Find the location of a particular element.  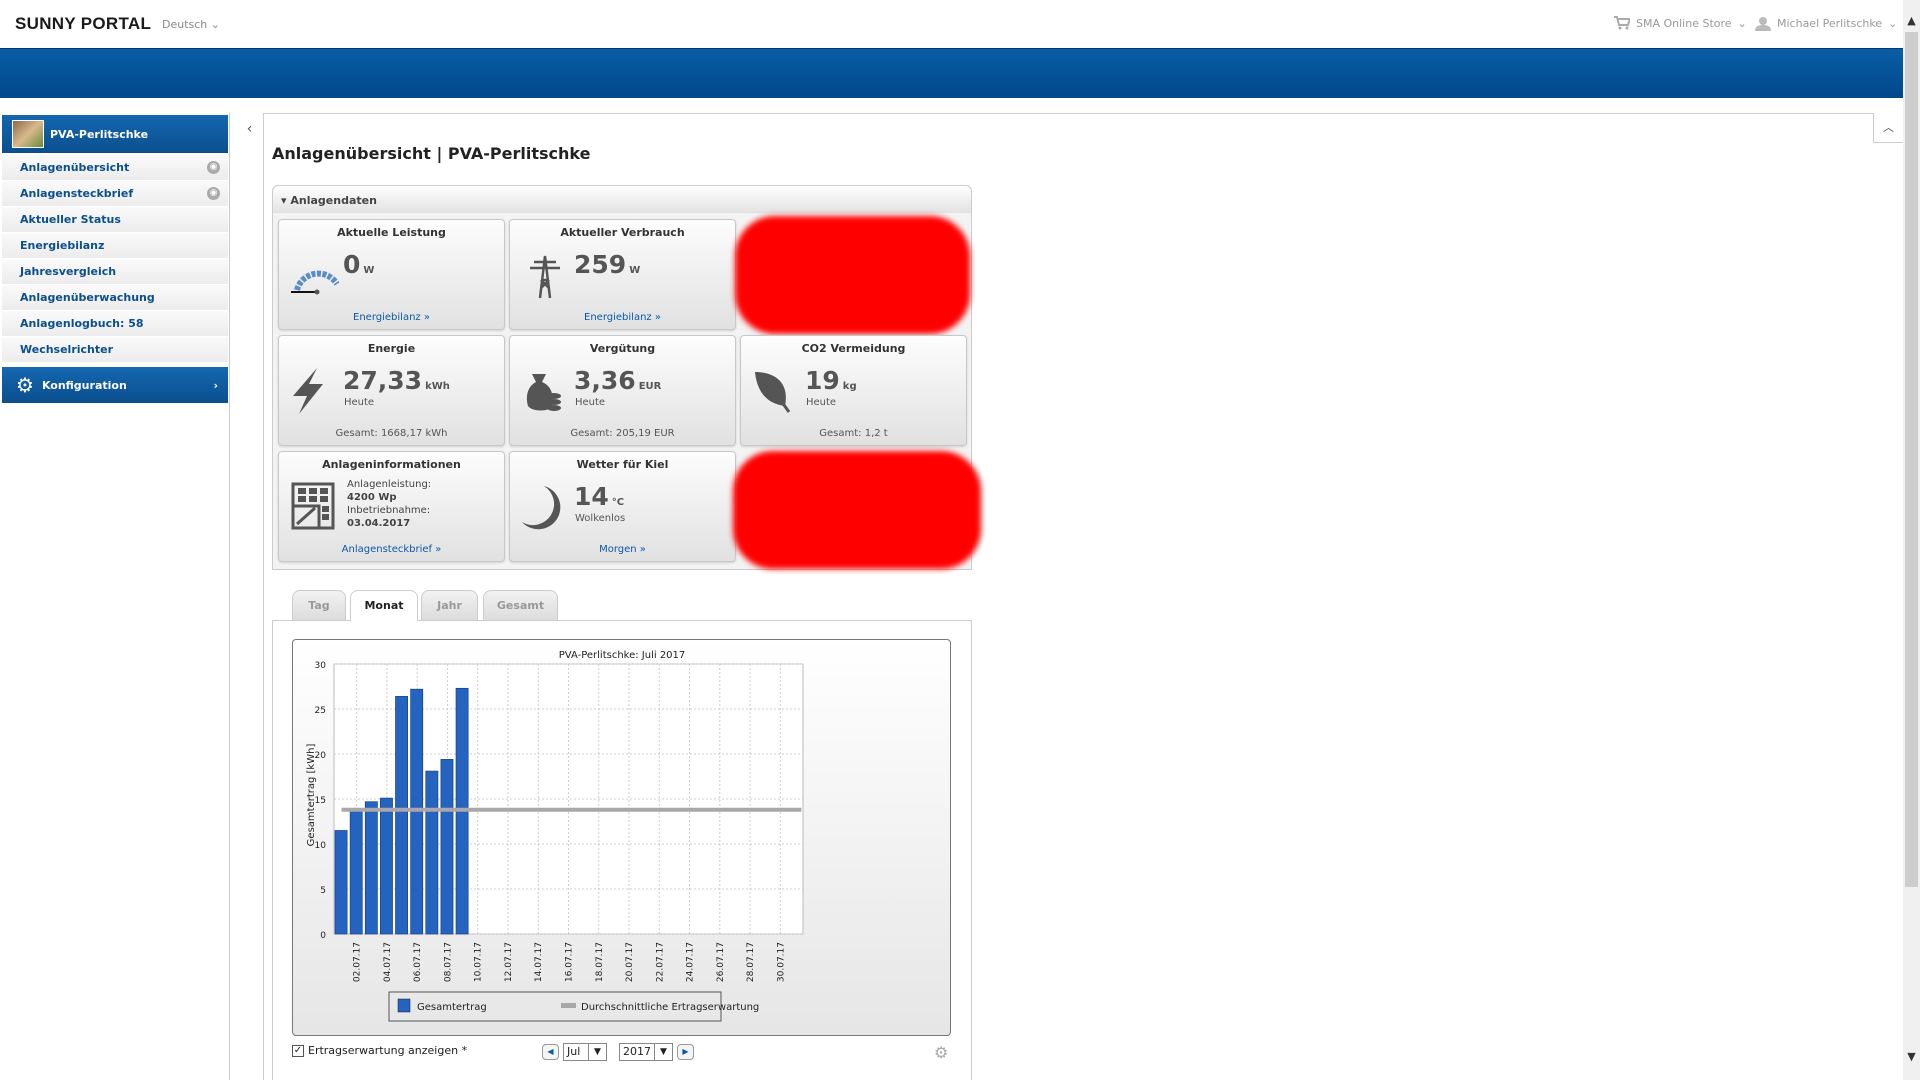

sidebar-item-label: Jahresvergleich is located at coordinates (68, 271).